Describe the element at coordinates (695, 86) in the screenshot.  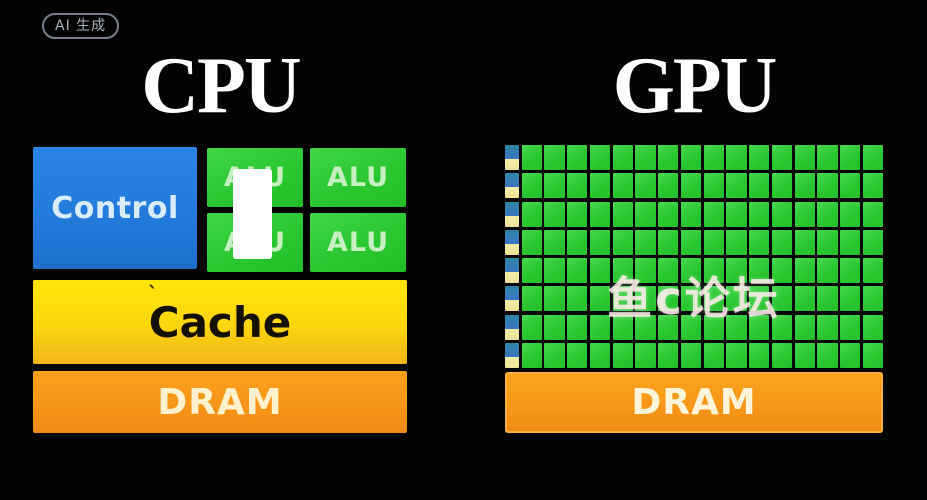
I see `gpu-title: GPU` at that location.